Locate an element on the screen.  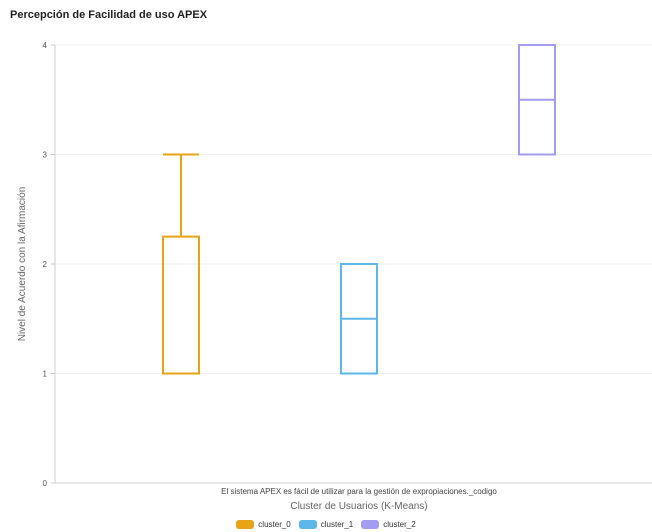
y-tick-label: 0 is located at coordinates (45, 483).